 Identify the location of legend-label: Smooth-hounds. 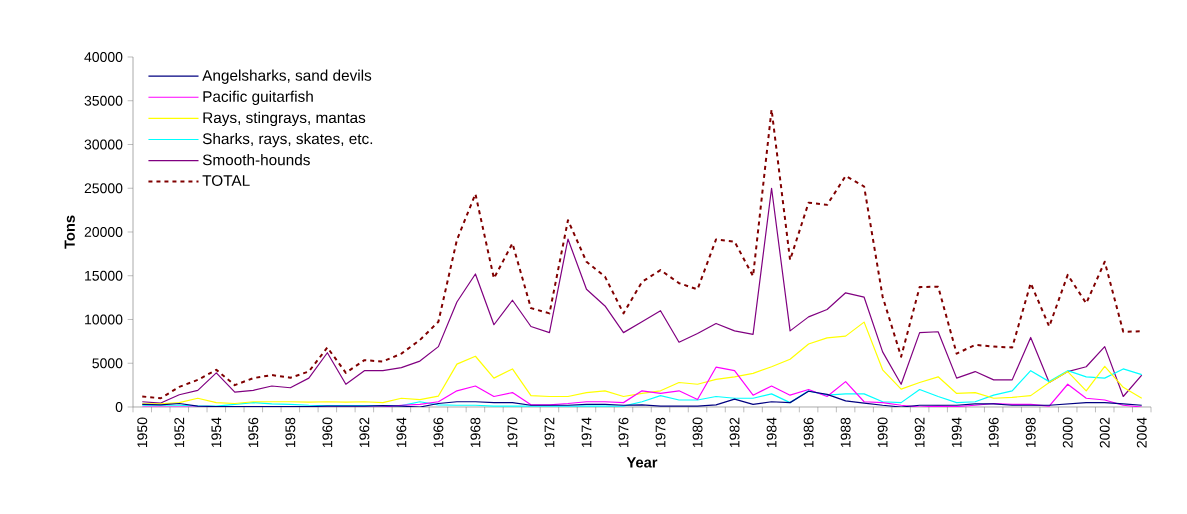
(256, 160).